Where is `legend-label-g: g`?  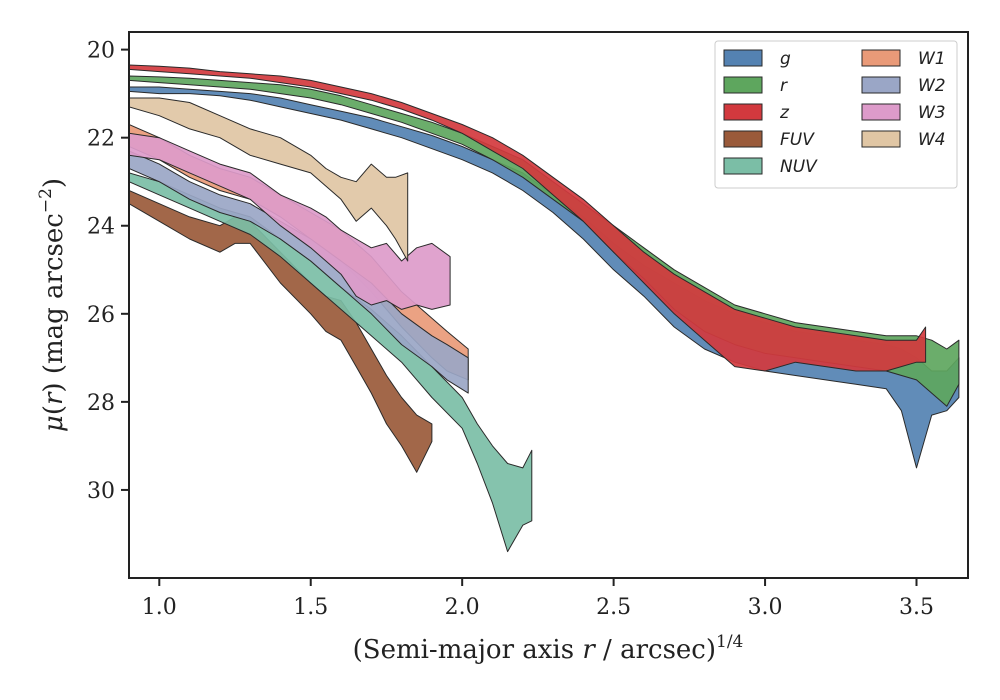
legend-label-g: g is located at coordinates (785, 59).